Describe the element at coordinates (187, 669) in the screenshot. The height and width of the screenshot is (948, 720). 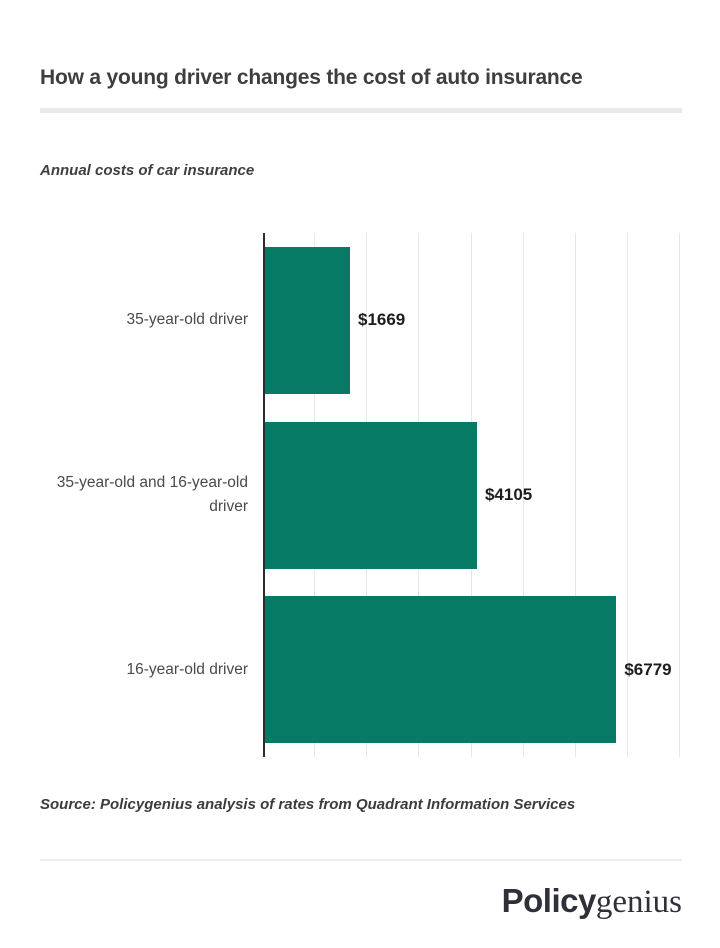
I see `category-label-line: 16-year-old driver` at that location.